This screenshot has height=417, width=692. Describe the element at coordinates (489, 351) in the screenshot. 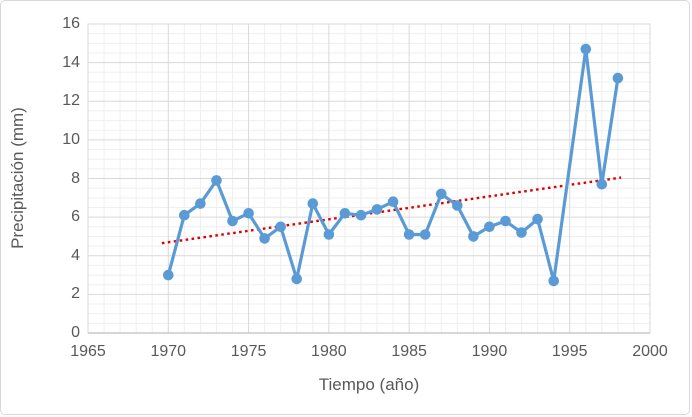

I see `x-tick-label: 1990` at that location.